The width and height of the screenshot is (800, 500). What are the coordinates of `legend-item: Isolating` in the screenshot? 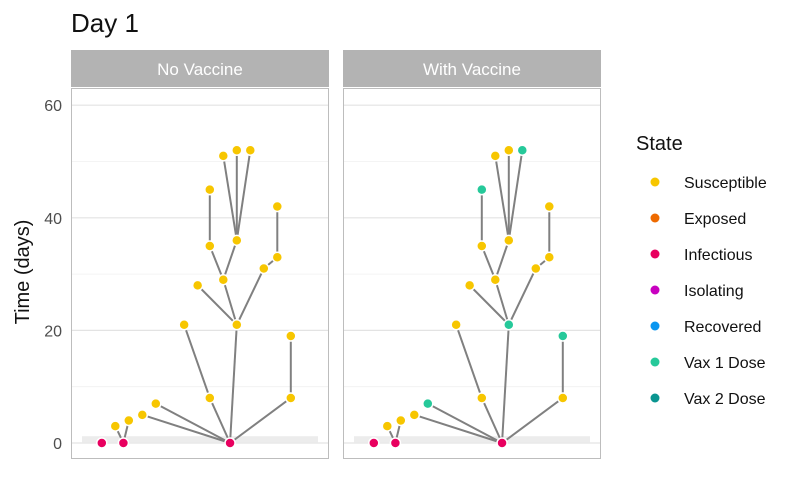 It's located at (697, 291).